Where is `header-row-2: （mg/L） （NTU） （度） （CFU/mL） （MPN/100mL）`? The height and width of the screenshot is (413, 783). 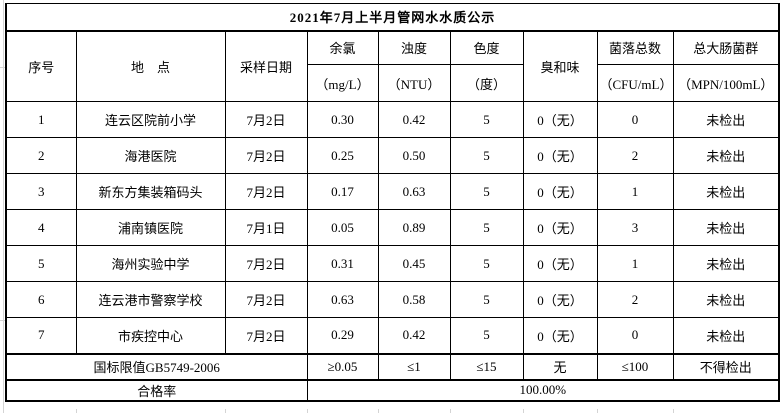 header-row-2: （mg/L） （NTU） （度） （CFU/mL） （MPN/100mL） is located at coordinates (393, 83).